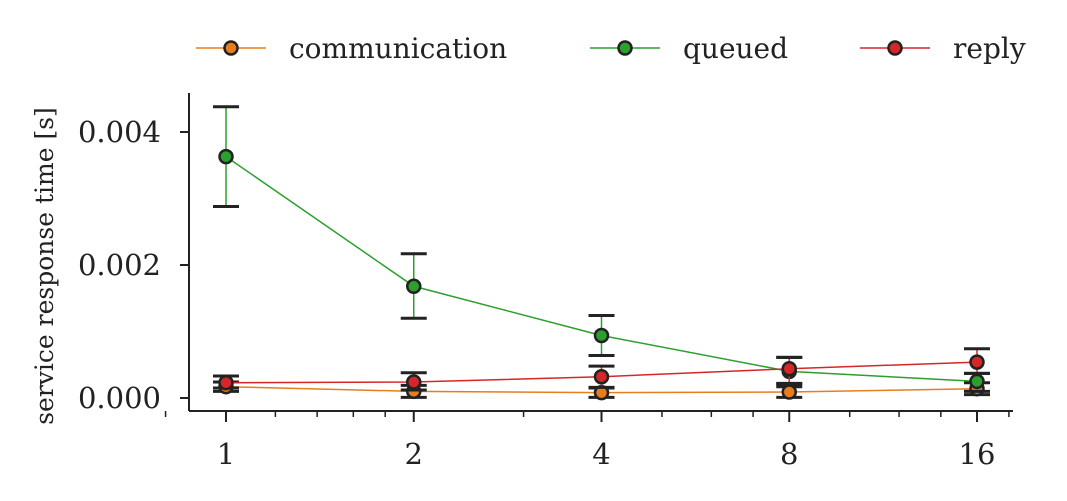 The height and width of the screenshot is (501, 1067). What do you see at coordinates (398, 48) in the screenshot?
I see `legend-label: communication` at bounding box center [398, 48].